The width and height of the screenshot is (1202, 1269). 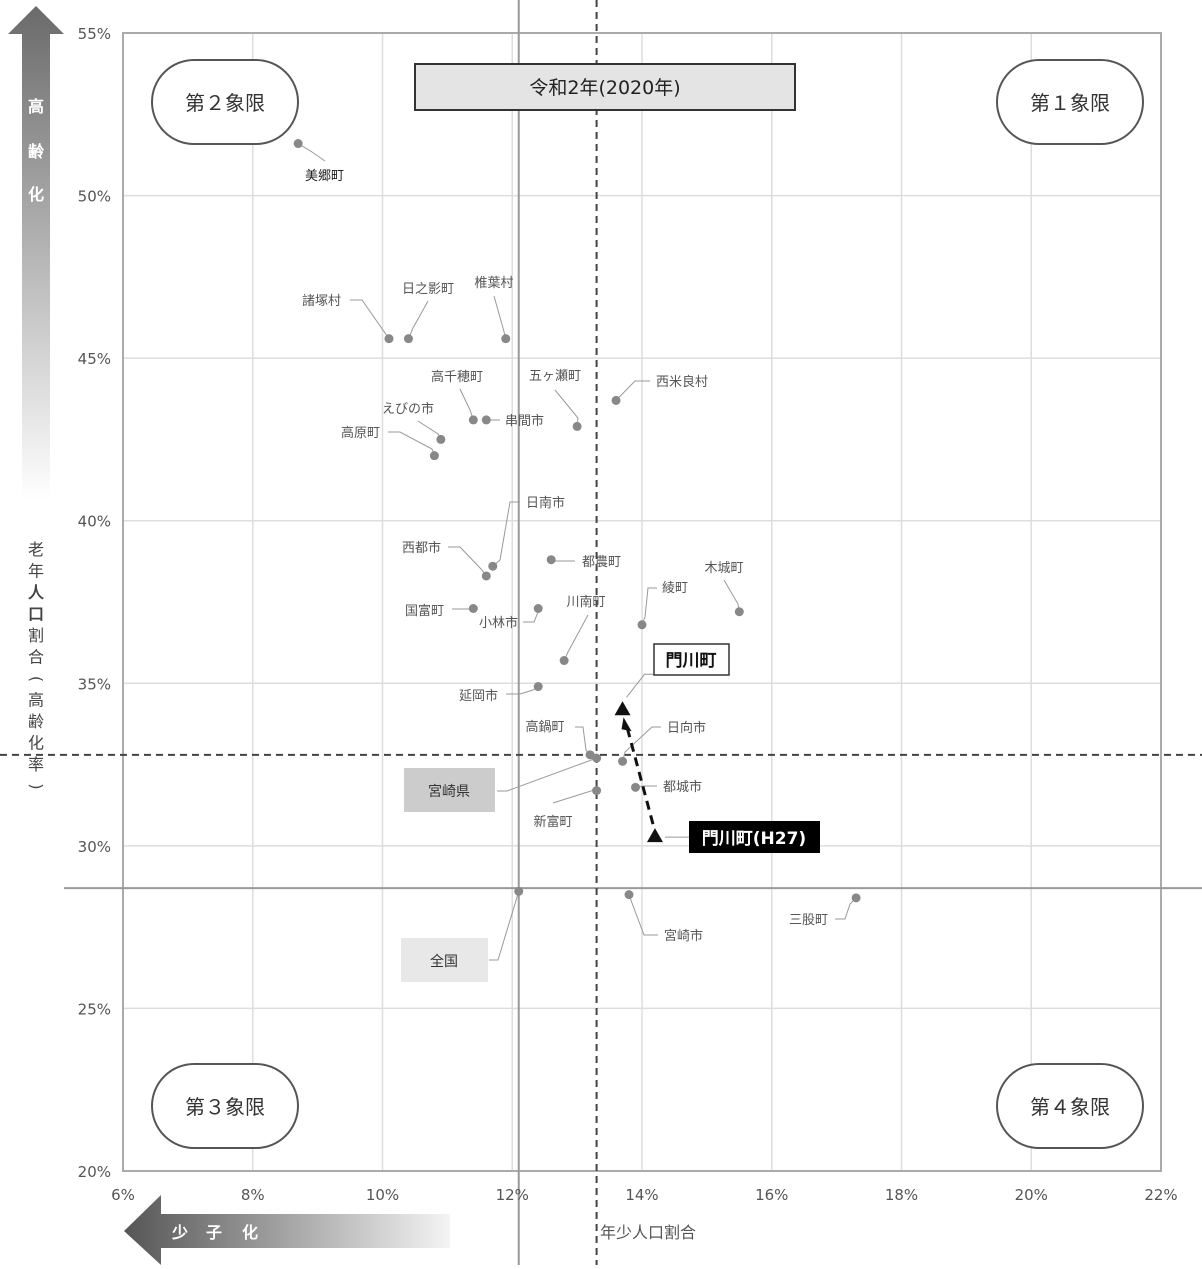 I want to click on data-label: 新富町, so click(x=552, y=822).